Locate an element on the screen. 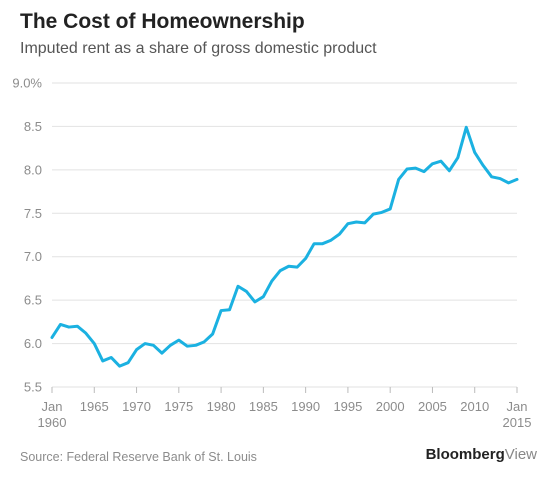 Image resolution: width=557 pixels, height=484 pixels. x-tick-label: 2000 is located at coordinates (390, 406).